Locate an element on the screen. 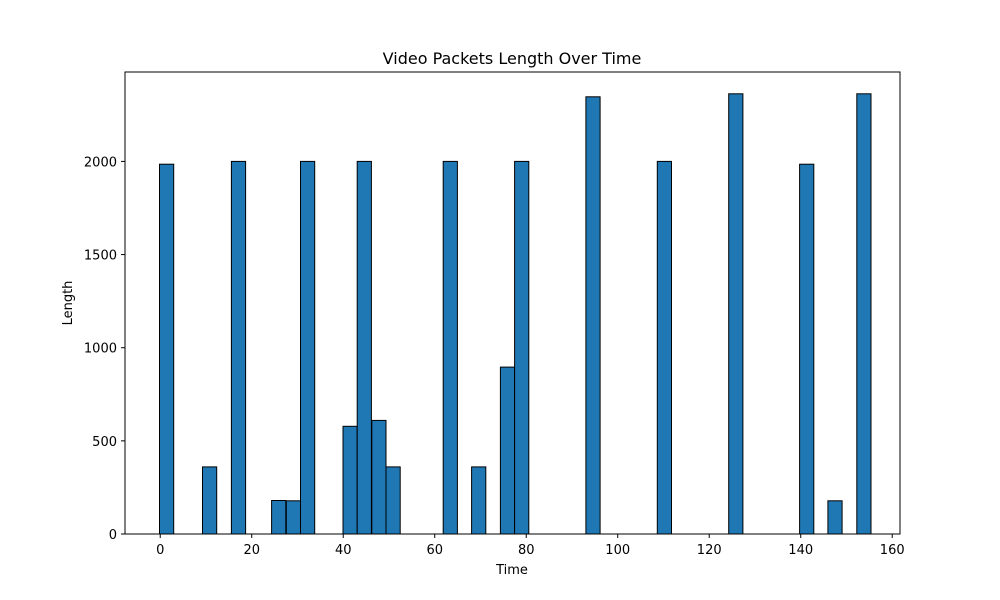 This screenshot has height=600, width=1000. y-tick-label: 2000 is located at coordinates (100, 162).